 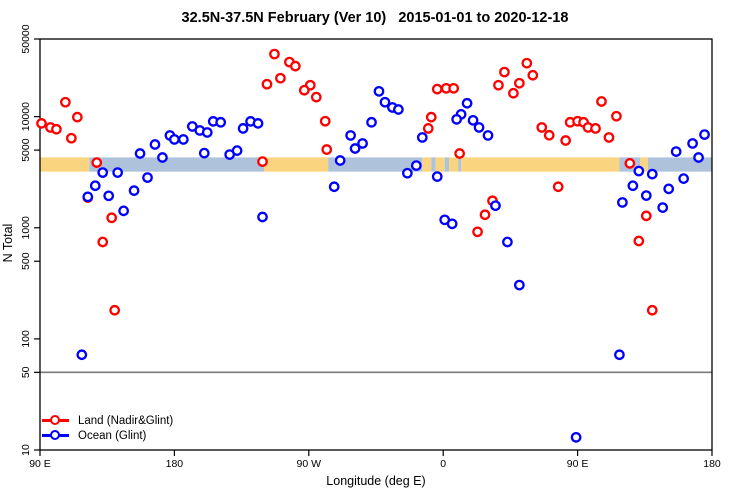 What do you see at coordinates (309, 464) in the screenshot?
I see `x-tick-label: 90 W` at bounding box center [309, 464].